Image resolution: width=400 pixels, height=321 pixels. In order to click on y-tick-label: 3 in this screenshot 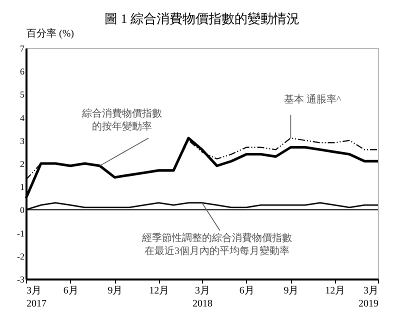, I will do `click(22, 141)`.